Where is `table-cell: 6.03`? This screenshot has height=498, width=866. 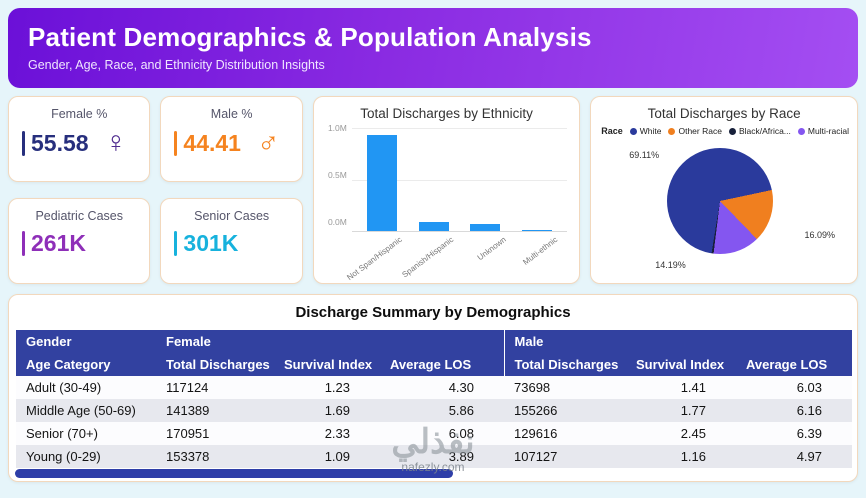
table-cell: 6.03 is located at coordinates (809, 387).